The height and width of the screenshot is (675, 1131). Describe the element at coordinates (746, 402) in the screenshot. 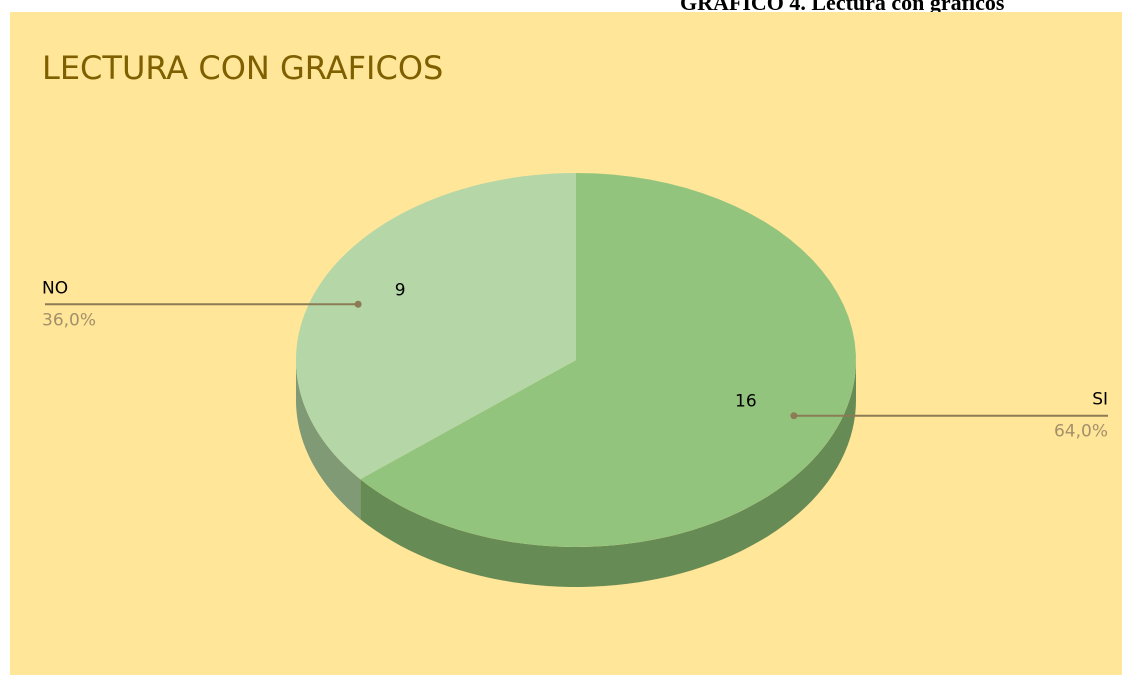

I see `data-label: 16` at that location.